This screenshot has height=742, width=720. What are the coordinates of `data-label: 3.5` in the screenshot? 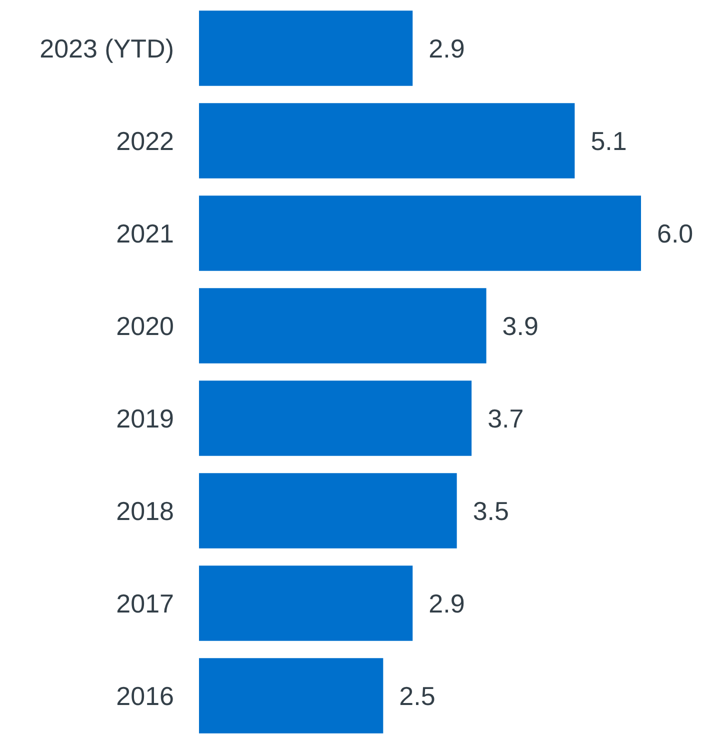 It's located at (490, 511).